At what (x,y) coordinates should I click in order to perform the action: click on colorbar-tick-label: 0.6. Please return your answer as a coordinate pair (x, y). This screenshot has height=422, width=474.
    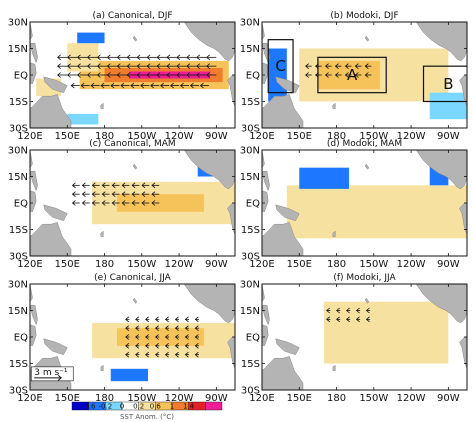
    Looking at the image, I should click on (156, 407).